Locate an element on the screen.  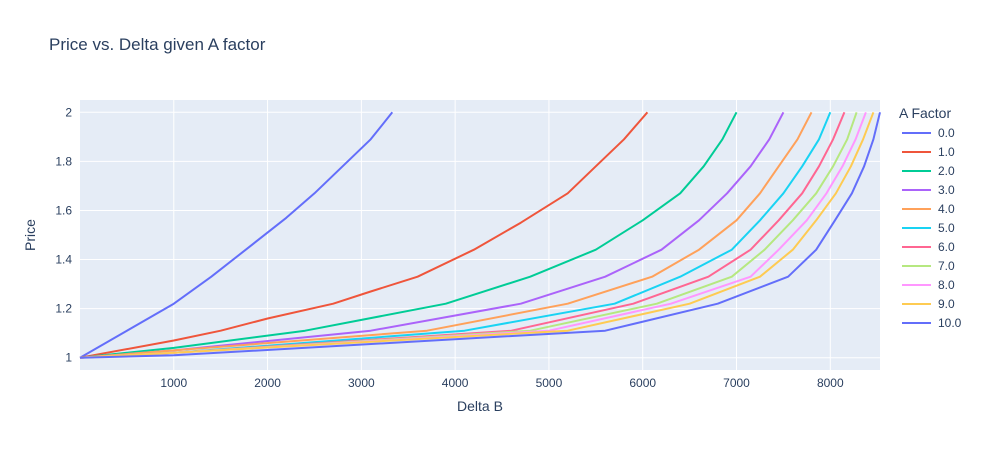
x-tick-label: 2000 is located at coordinates (267, 383).